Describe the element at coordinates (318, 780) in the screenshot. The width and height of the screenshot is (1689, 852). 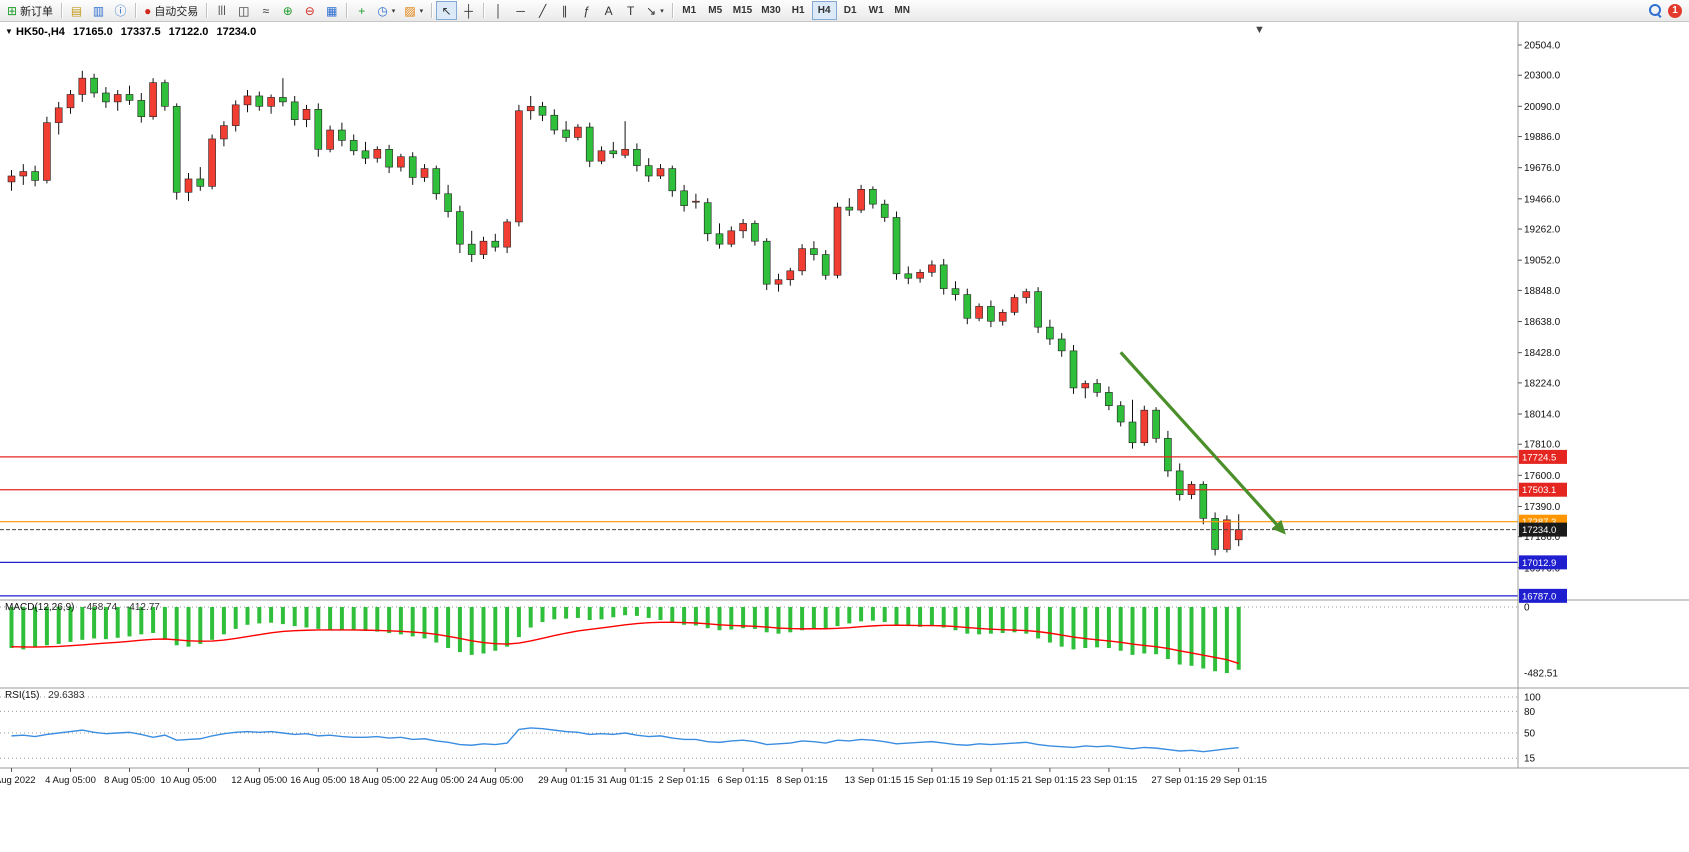
I see `time-tick-label: 16 Aug 05:00` at that location.